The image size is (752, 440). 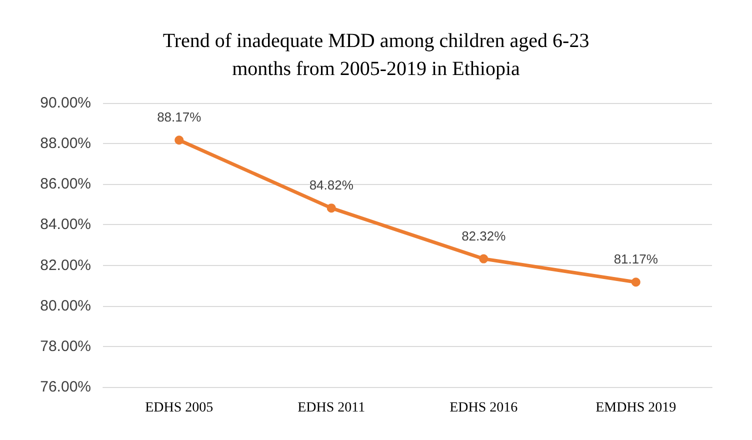 What do you see at coordinates (65, 346) in the screenshot?
I see `y-tick-label: 78.00%` at bounding box center [65, 346].